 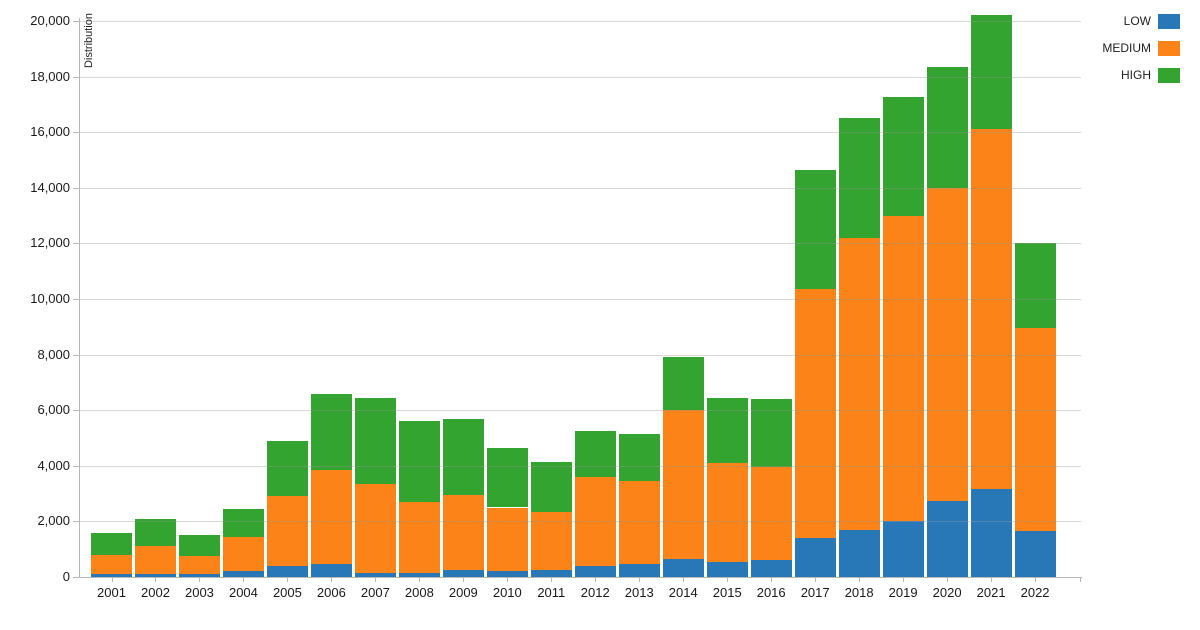 What do you see at coordinates (53, 354) in the screenshot?
I see `y-axis-tick-label: 8,000` at bounding box center [53, 354].